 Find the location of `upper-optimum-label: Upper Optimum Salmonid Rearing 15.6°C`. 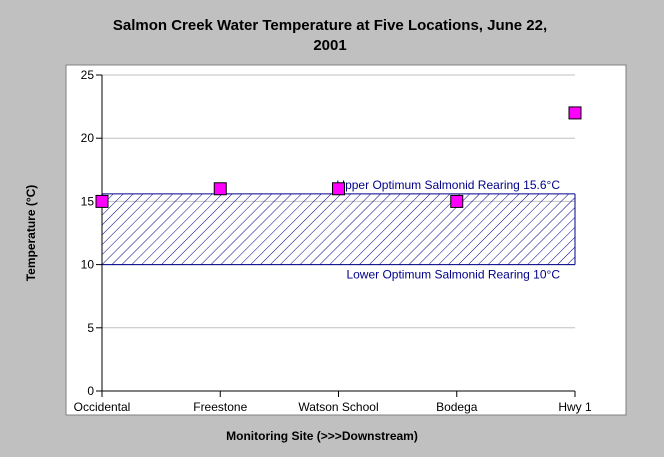

upper-optimum-label: Upper Optimum Salmonid Rearing 15.6°C is located at coordinates (448, 185).